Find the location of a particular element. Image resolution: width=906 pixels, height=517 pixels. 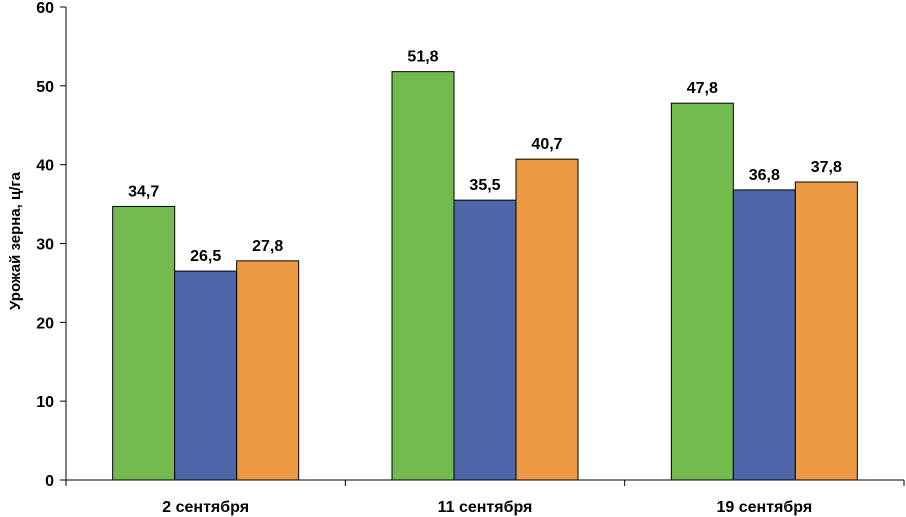

y-tick-label: 10 is located at coordinates (45, 402).